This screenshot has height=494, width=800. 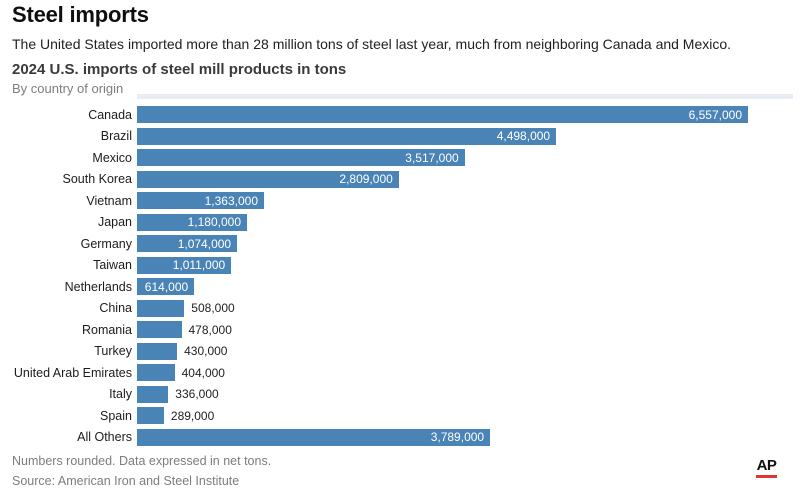 What do you see at coordinates (457, 437) in the screenshot?
I see `value-label: 3,789,000` at bounding box center [457, 437].